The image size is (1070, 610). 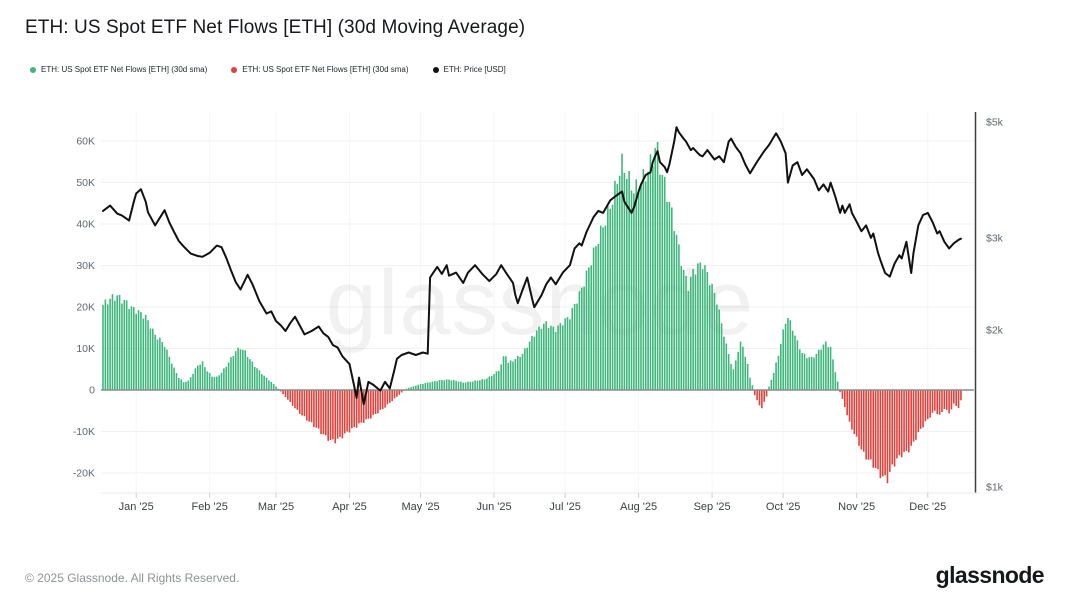 What do you see at coordinates (85, 349) in the screenshot?
I see `left-tick-label: 10K` at bounding box center [85, 349].